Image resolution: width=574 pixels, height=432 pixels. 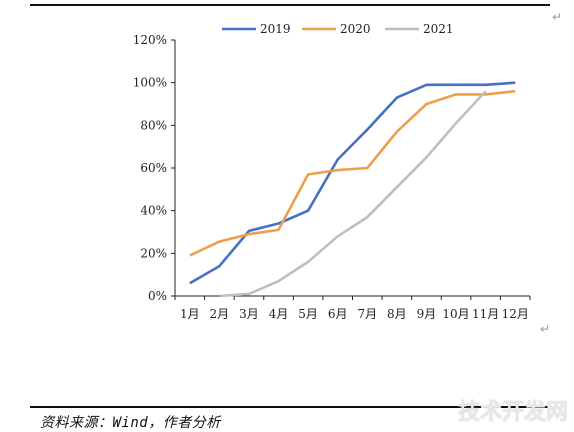 What do you see at coordinates (130, 423) in the screenshot?
I see `source-note: 资料来源：Wind，作者分析` at bounding box center [130, 423].